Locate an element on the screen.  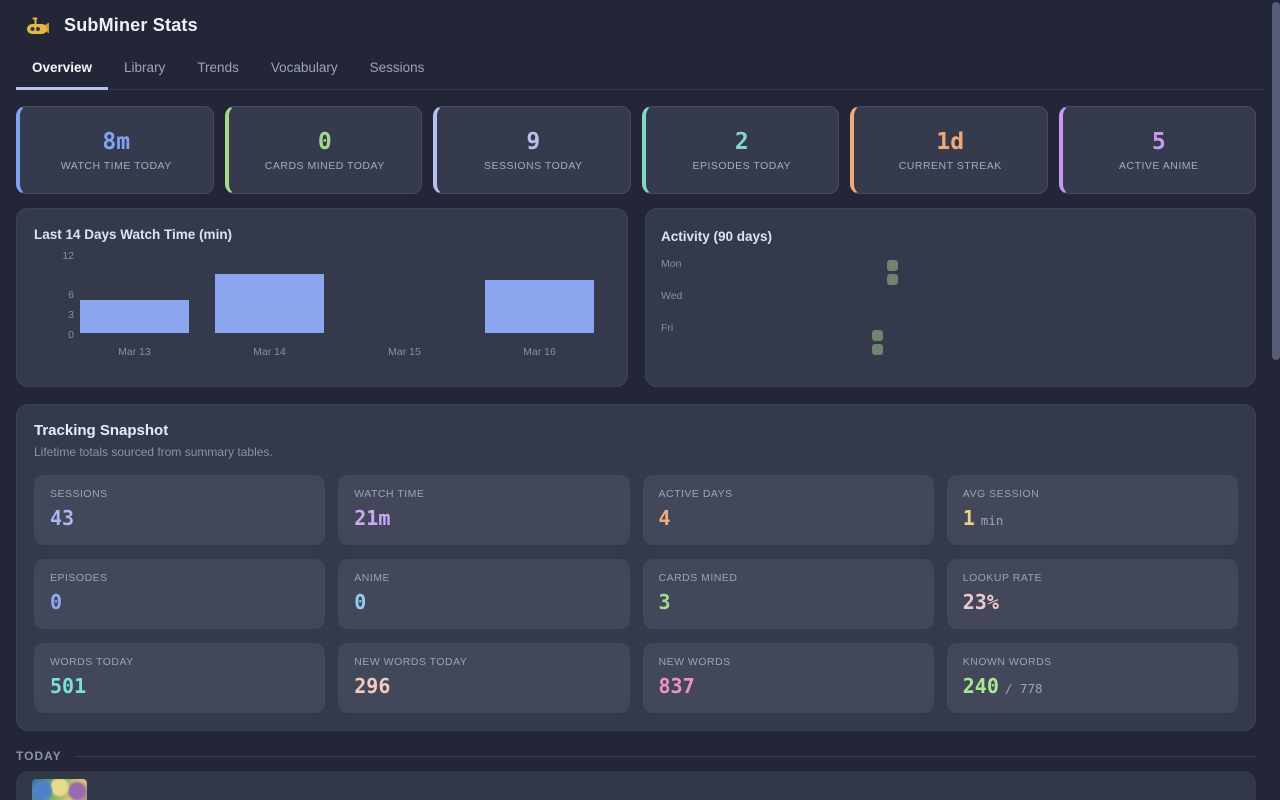
heatmap-row-label-wed: Wed is located at coordinates (672, 296).